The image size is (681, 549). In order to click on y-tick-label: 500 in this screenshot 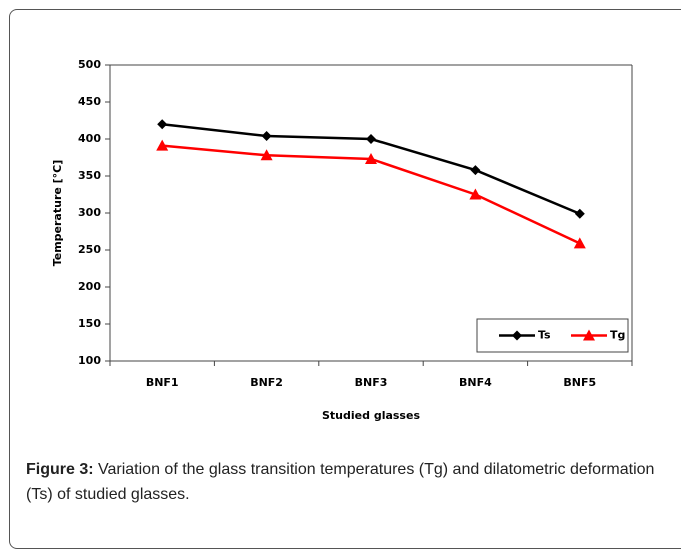, I will do `click(89, 64)`.